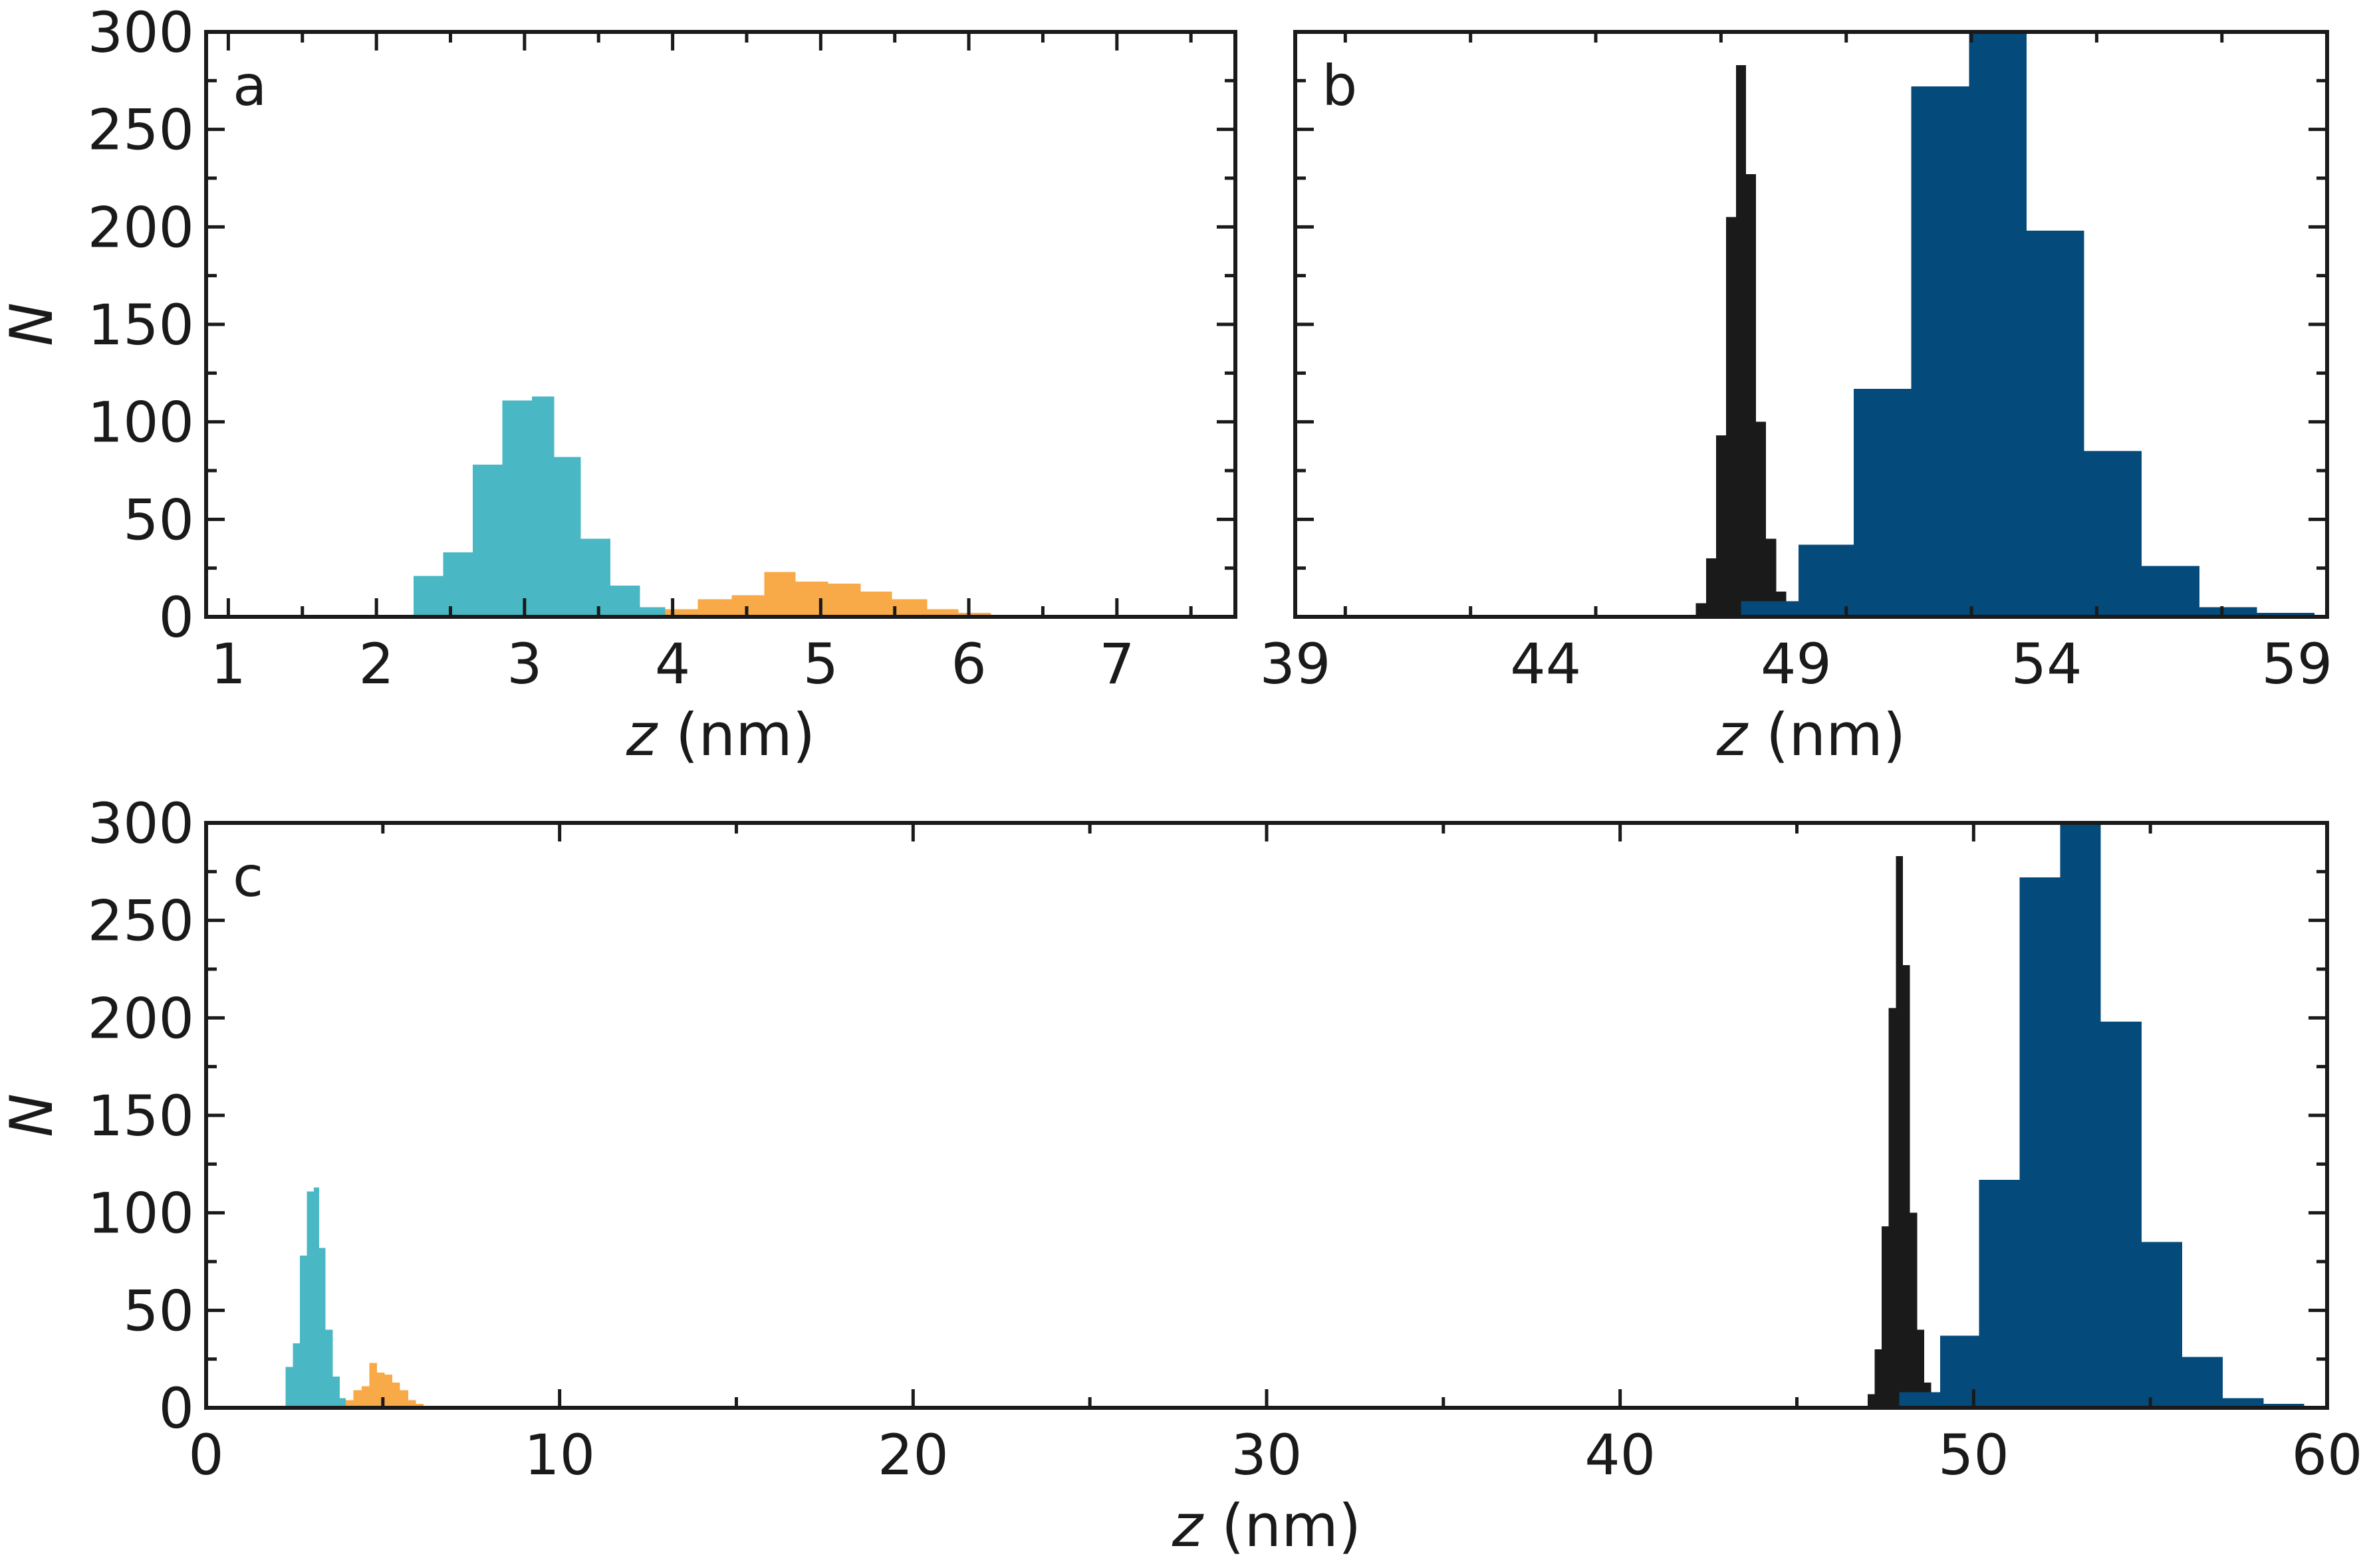 This screenshot has height=1568, width=2369. I want to click on x-tick-label: 50, so click(1973, 1455).